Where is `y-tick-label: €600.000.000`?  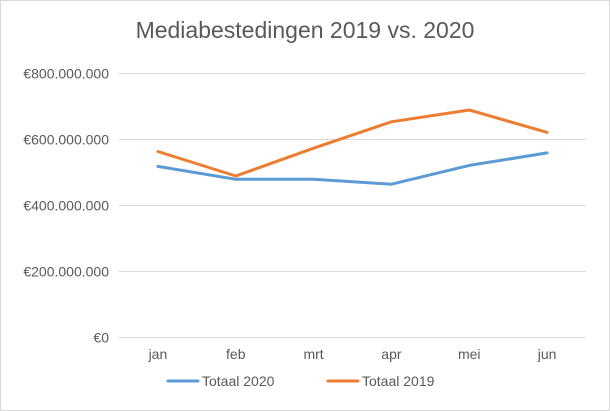 y-tick-label: €600.000.000 is located at coordinates (66, 140).